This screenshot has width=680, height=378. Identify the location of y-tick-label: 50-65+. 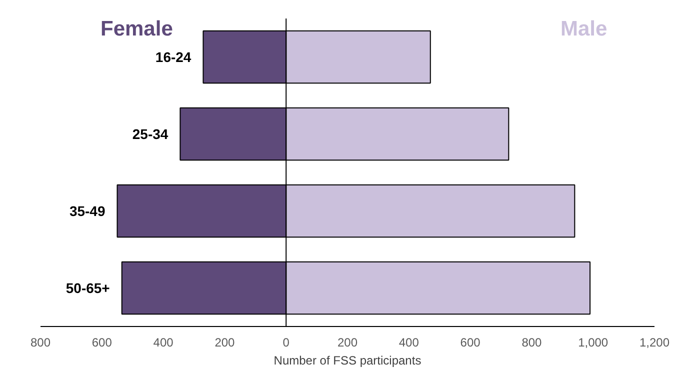
(88, 288).